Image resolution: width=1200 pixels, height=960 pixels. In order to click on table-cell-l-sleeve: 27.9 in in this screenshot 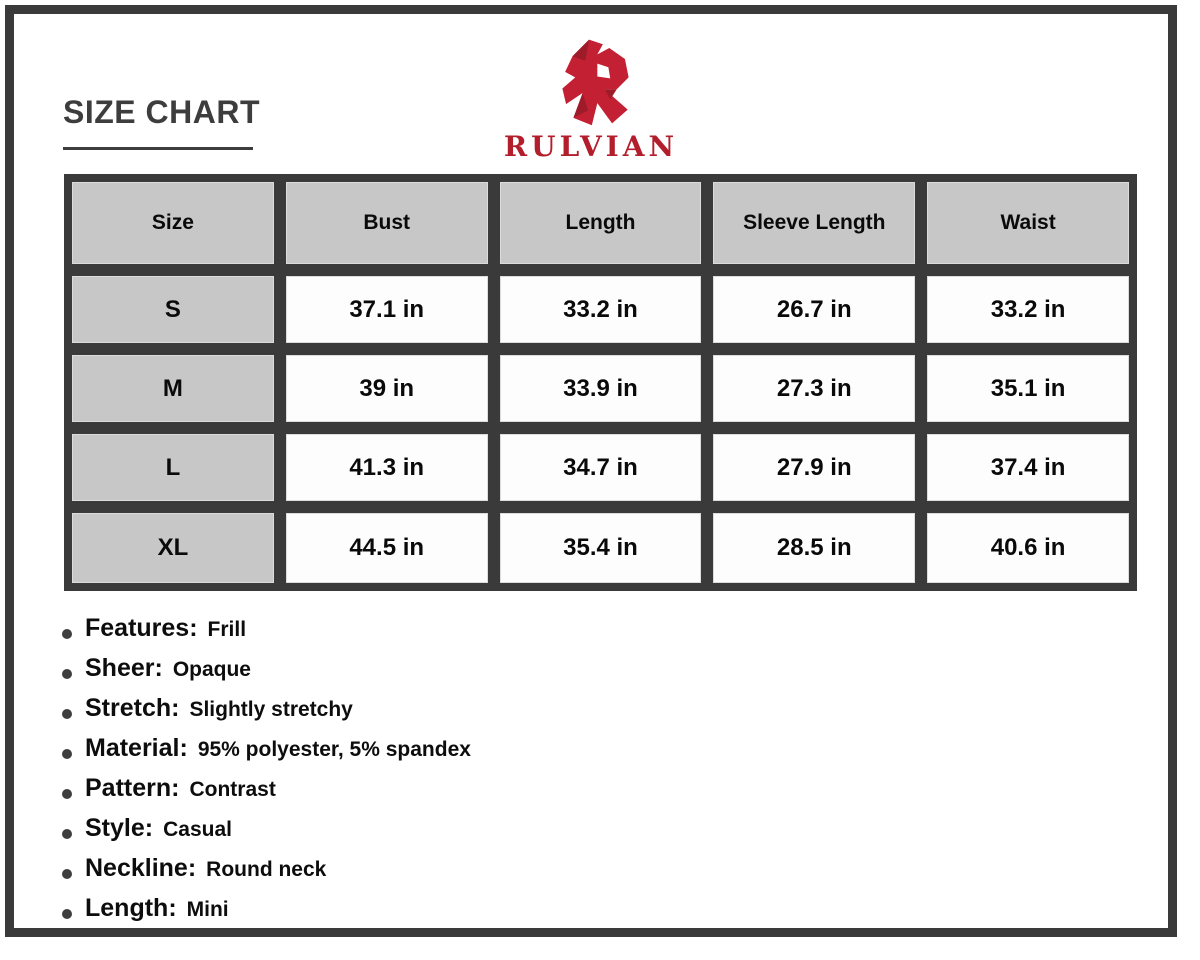, I will do `click(814, 467)`.